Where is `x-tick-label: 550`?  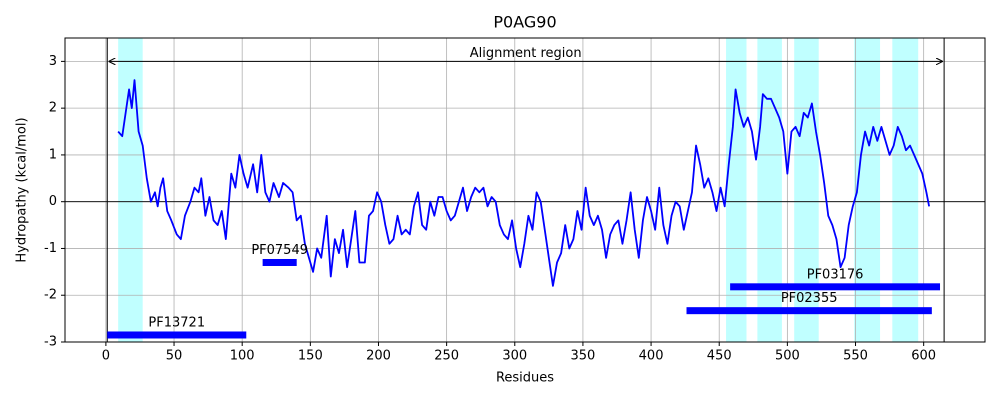 x-tick-label: 550 is located at coordinates (855, 356).